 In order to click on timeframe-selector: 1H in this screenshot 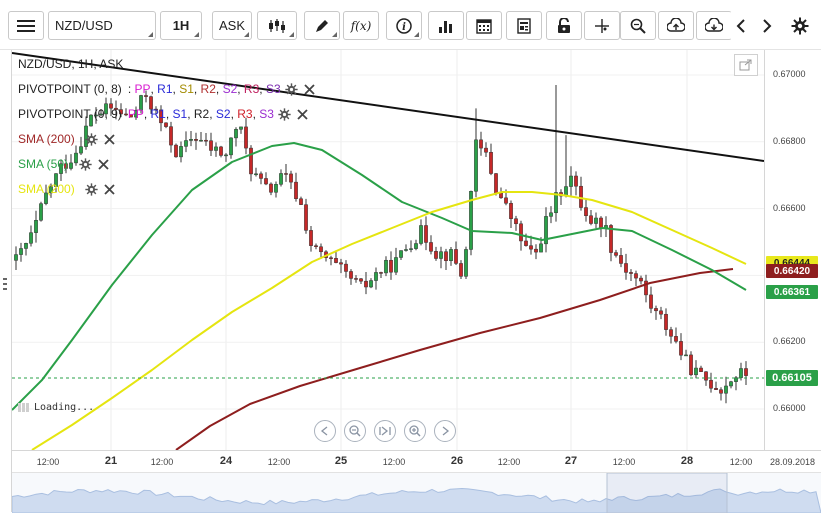, I will do `click(181, 25)`.